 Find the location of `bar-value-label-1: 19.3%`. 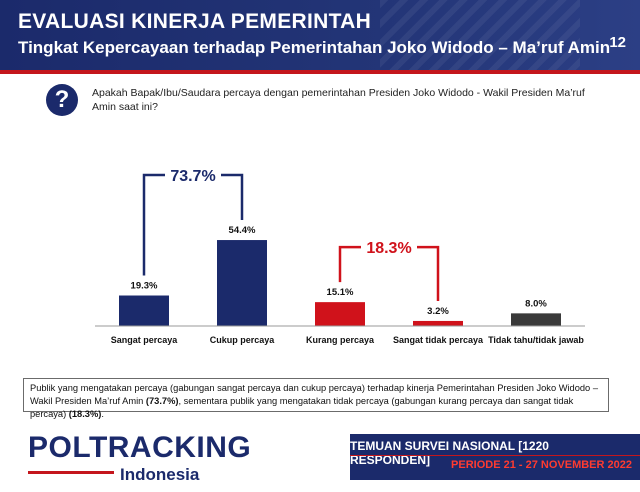

bar-value-label-1: 19.3% is located at coordinates (144, 286).